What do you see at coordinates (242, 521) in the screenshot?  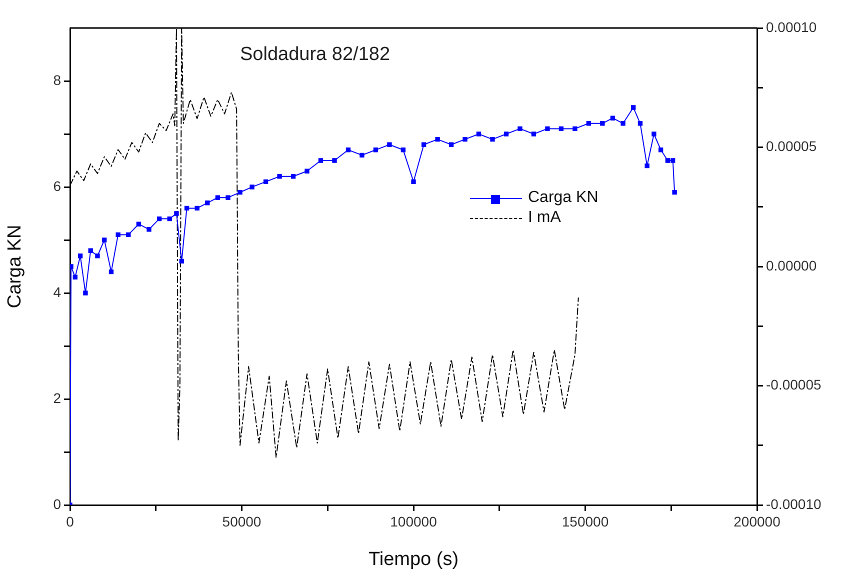 I see `x-tick-label: 50000` at bounding box center [242, 521].